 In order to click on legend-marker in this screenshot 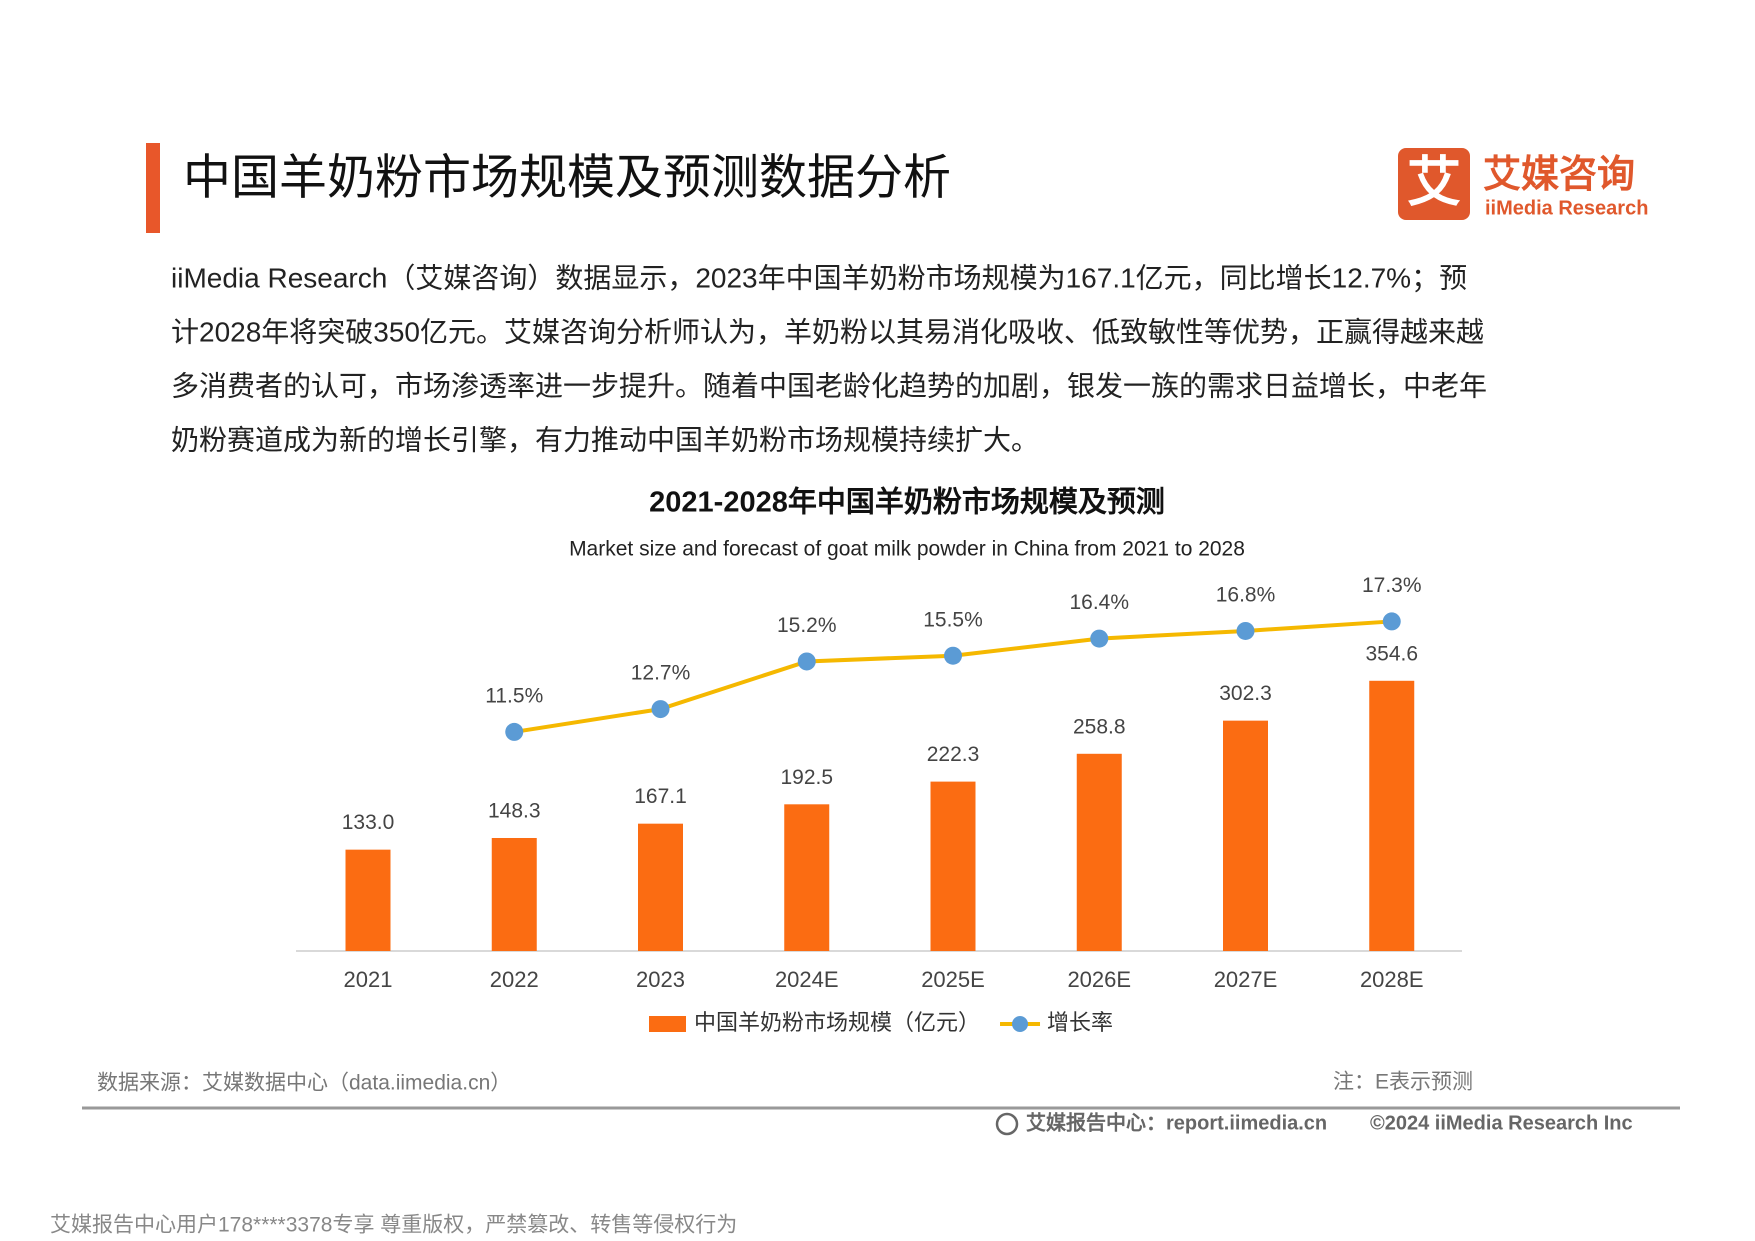, I will do `click(1020, 1024)`.